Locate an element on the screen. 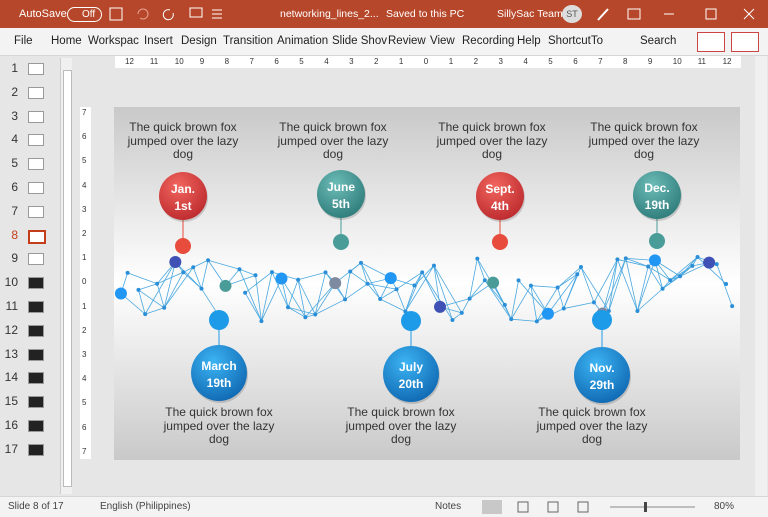  menu-tab: Home is located at coordinates (66, 41).